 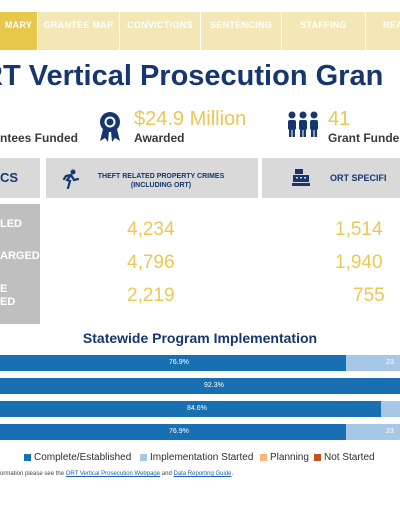 I want to click on implementation-bar: 92.3%, so click(x=200, y=386).